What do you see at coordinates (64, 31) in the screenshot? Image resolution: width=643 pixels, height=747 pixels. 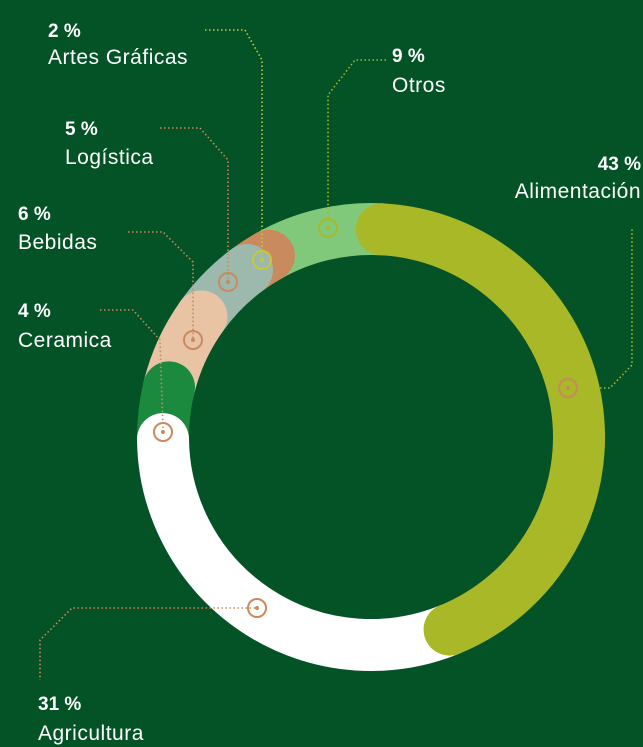 I see `value-label: 2 %` at bounding box center [64, 31].